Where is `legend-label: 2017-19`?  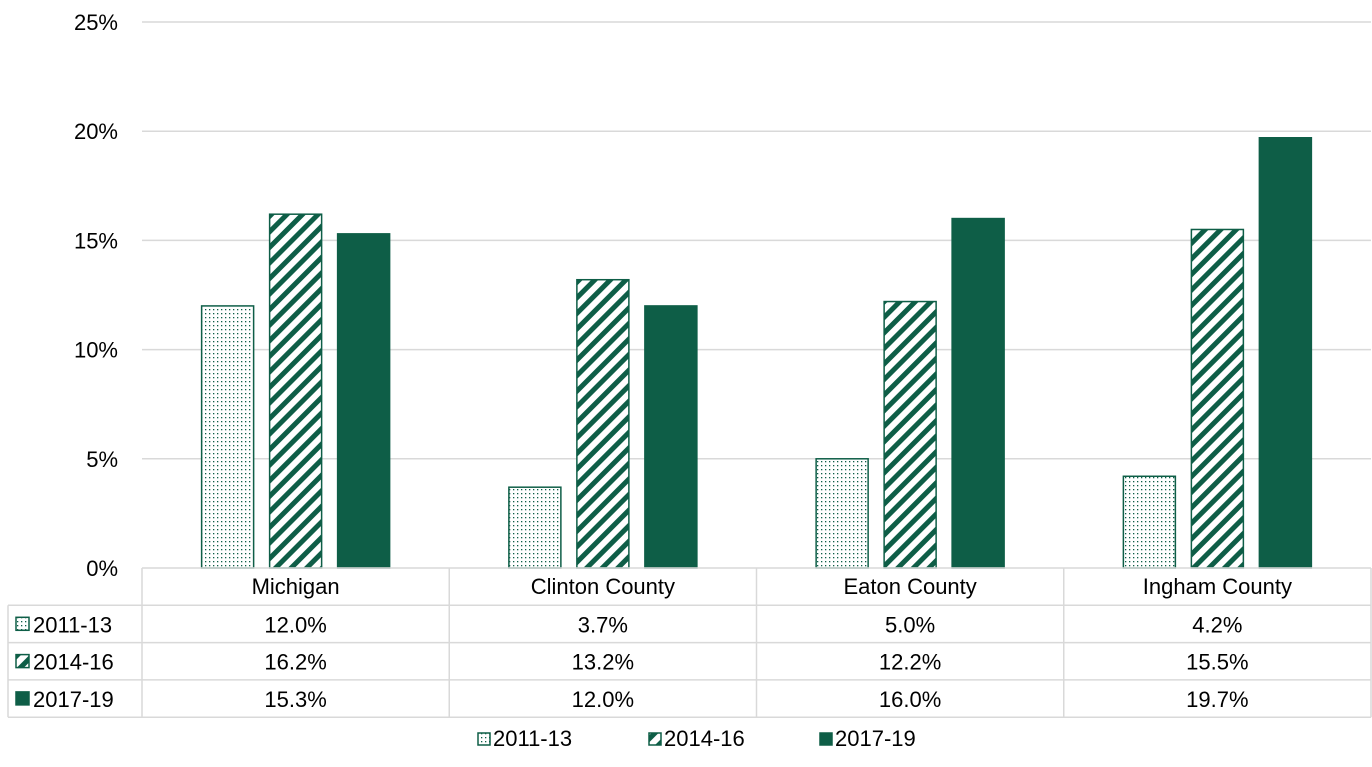 legend-label: 2017-19 is located at coordinates (875, 738).